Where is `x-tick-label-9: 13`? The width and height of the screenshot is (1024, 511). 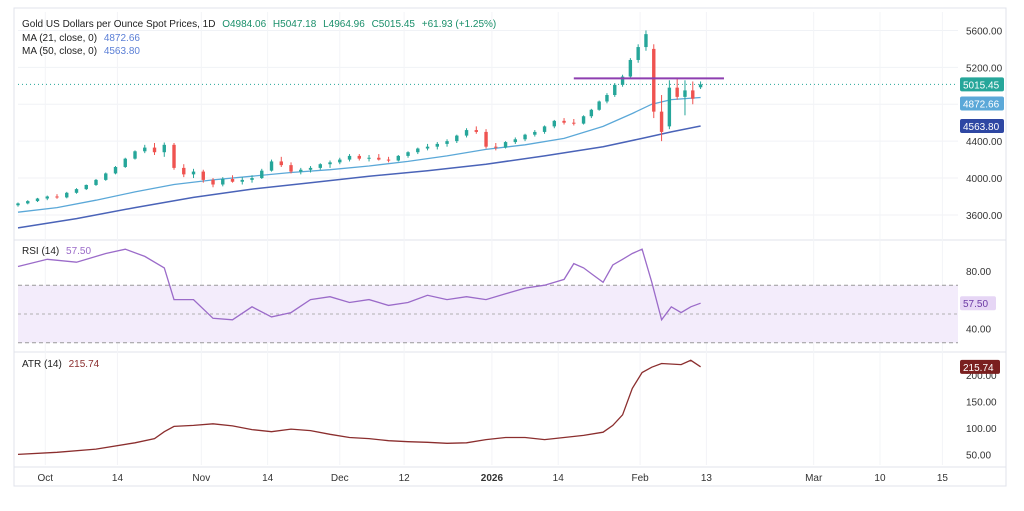
x-tick-label-9: 13 is located at coordinates (707, 478).